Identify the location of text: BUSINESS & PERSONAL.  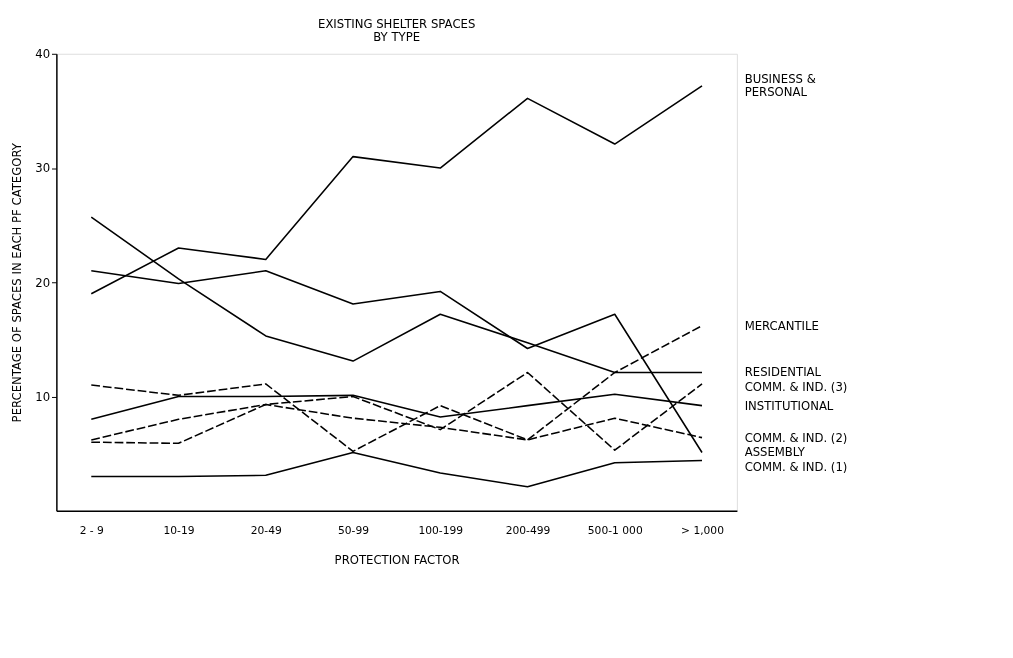
(780, 85).